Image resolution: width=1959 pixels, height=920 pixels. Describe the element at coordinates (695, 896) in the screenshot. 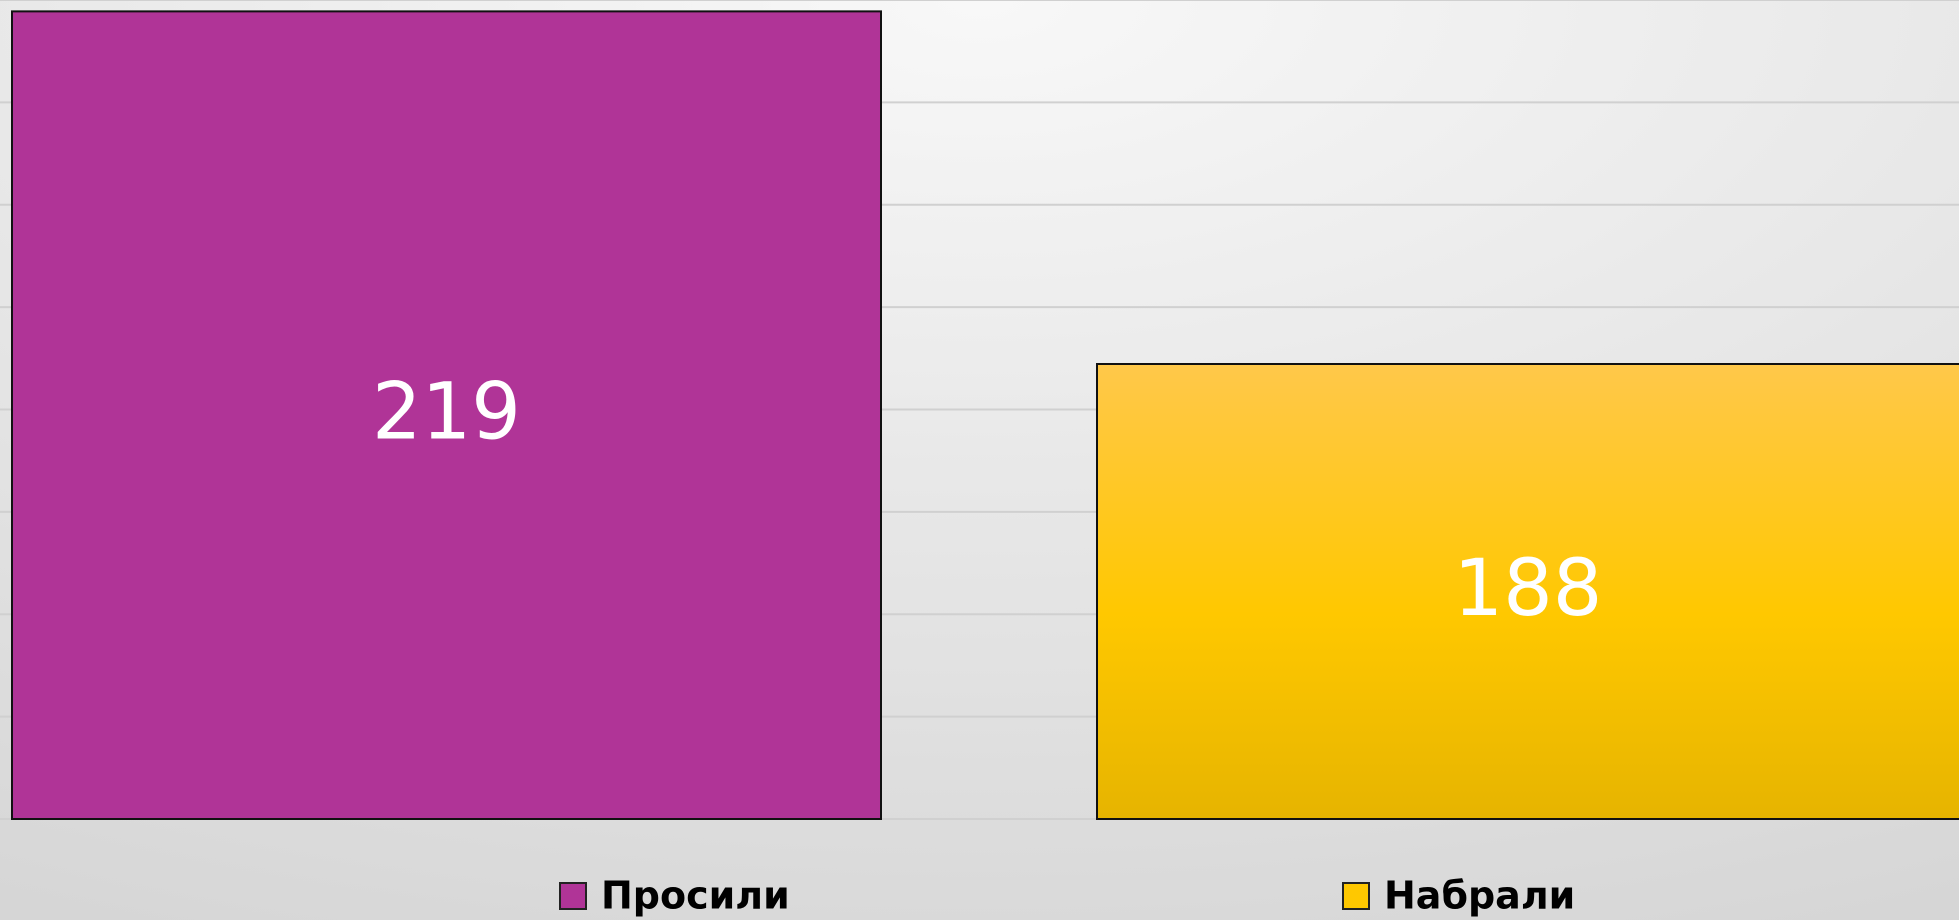

I see `legend-label: Просили` at that location.